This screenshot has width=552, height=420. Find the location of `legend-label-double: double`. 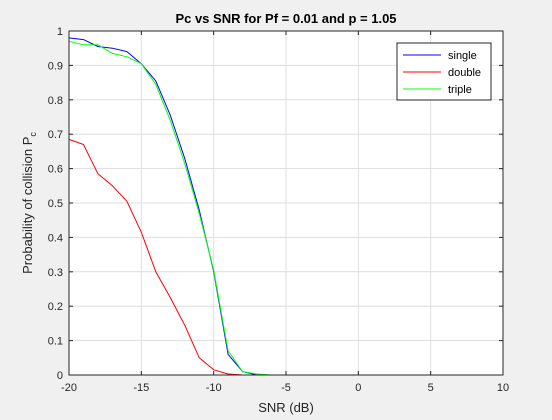

legend-label-double: double is located at coordinates (464, 73).